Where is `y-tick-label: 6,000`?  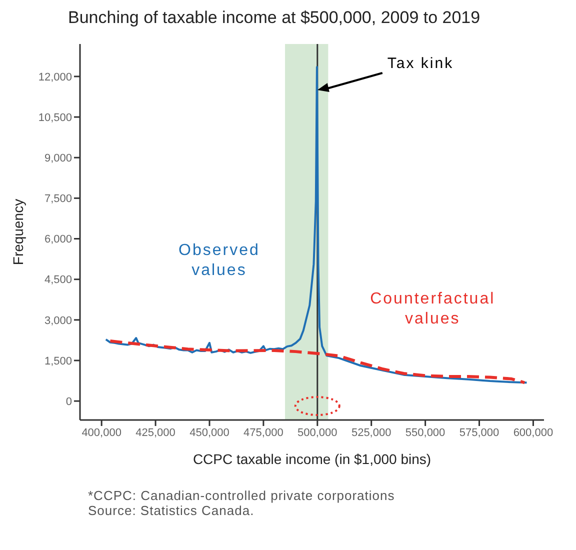
y-tick-label: 6,000 is located at coordinates (58, 240).